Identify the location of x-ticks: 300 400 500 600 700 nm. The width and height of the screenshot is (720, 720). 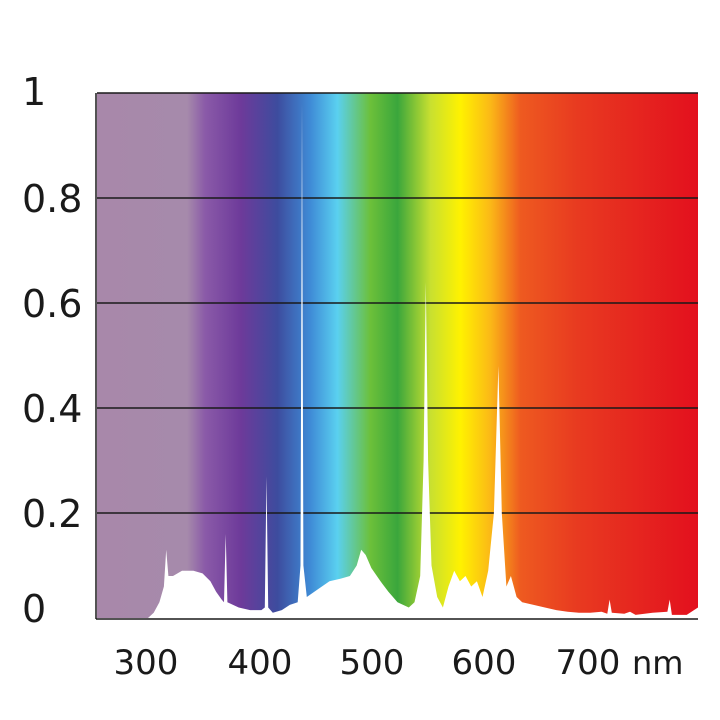
(399, 663).